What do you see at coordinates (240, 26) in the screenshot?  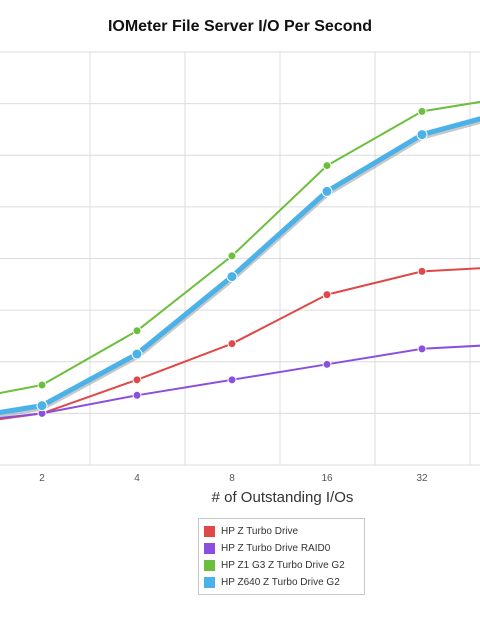 I see `chart-title: IOMeter File Server I/O Per Second` at bounding box center [240, 26].